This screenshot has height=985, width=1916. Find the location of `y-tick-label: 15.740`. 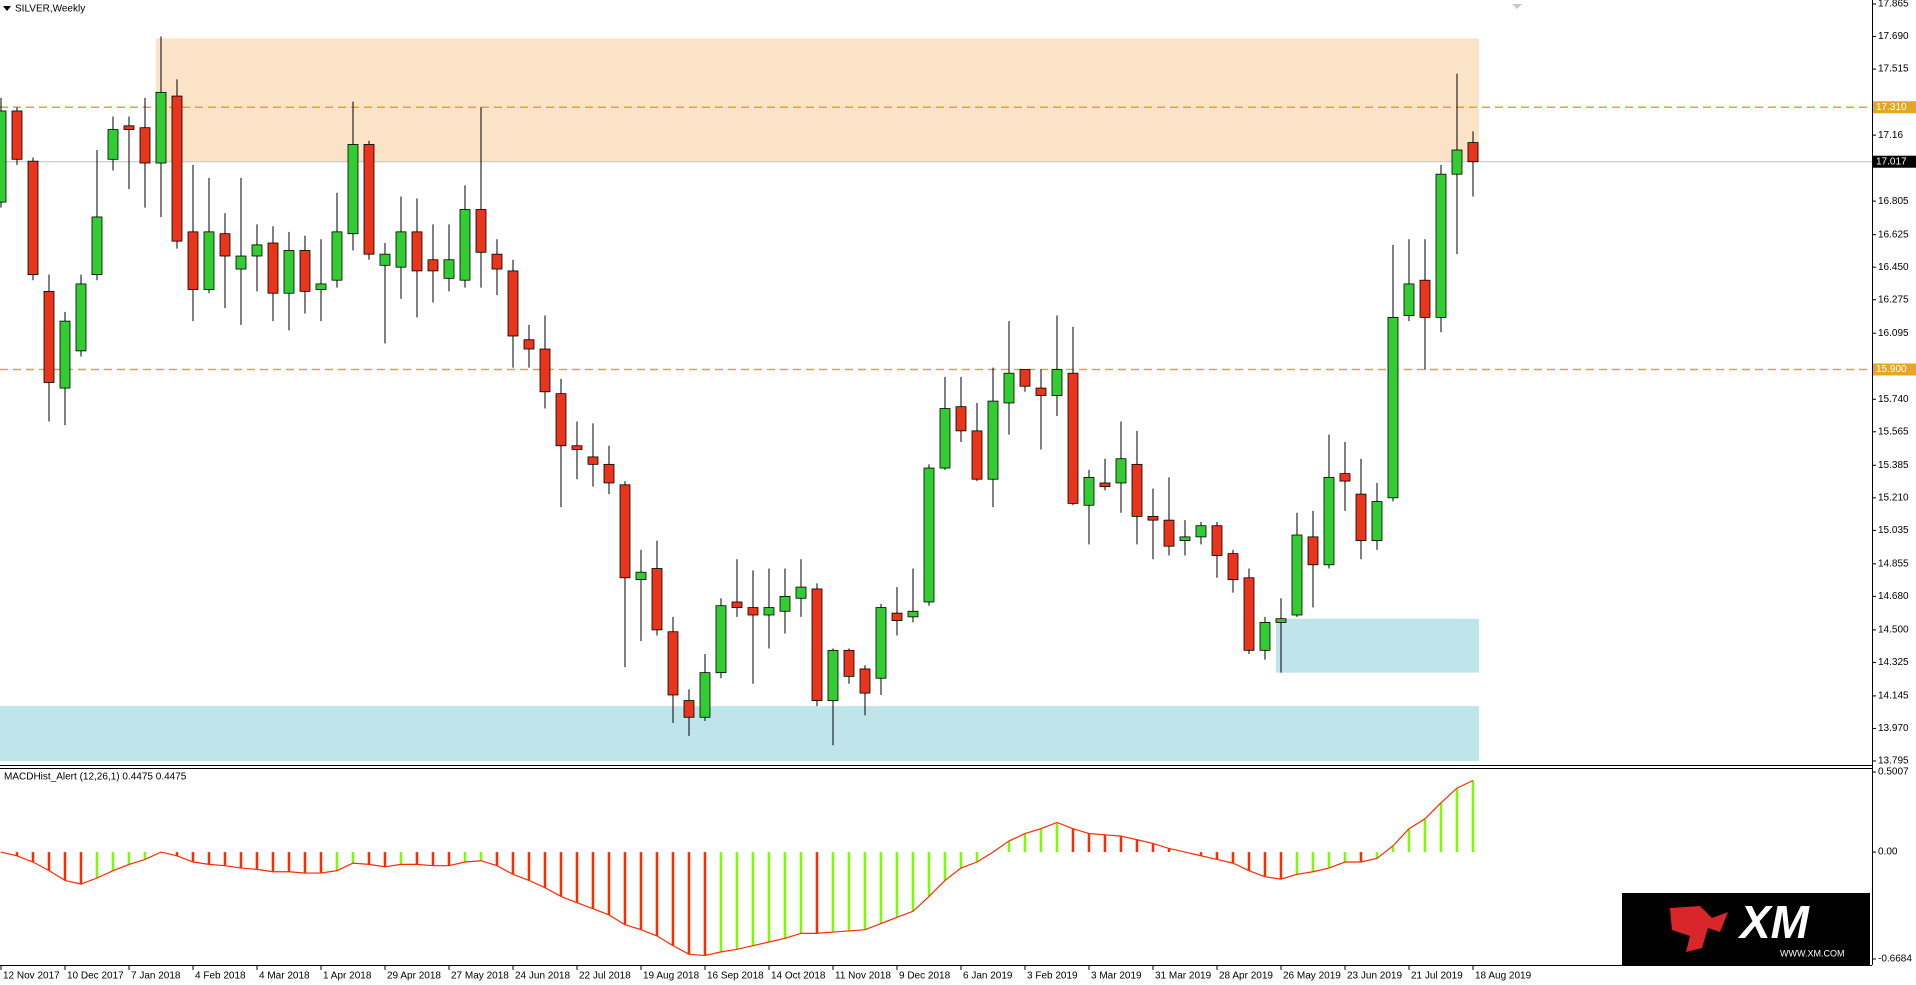

y-tick-label: 15.740 is located at coordinates (1893, 399).